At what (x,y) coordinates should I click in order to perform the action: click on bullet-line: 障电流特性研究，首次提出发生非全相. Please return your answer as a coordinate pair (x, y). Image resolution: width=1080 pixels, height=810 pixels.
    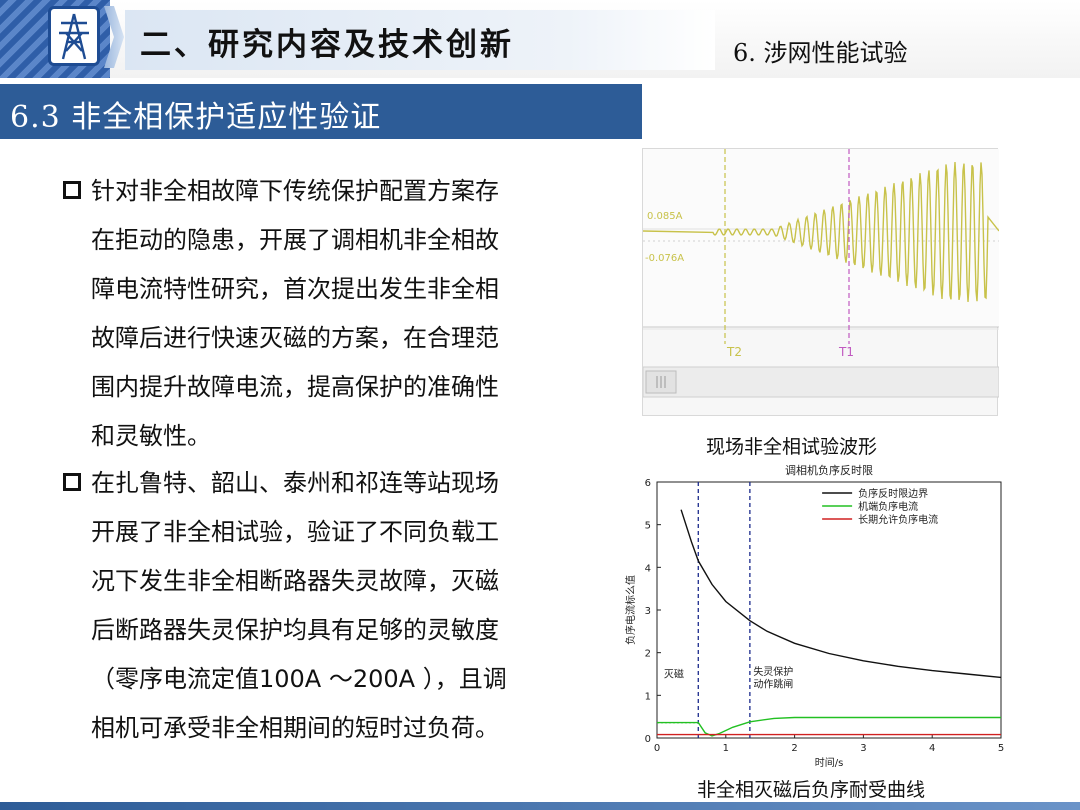
    Looking at the image, I should click on (295, 289).